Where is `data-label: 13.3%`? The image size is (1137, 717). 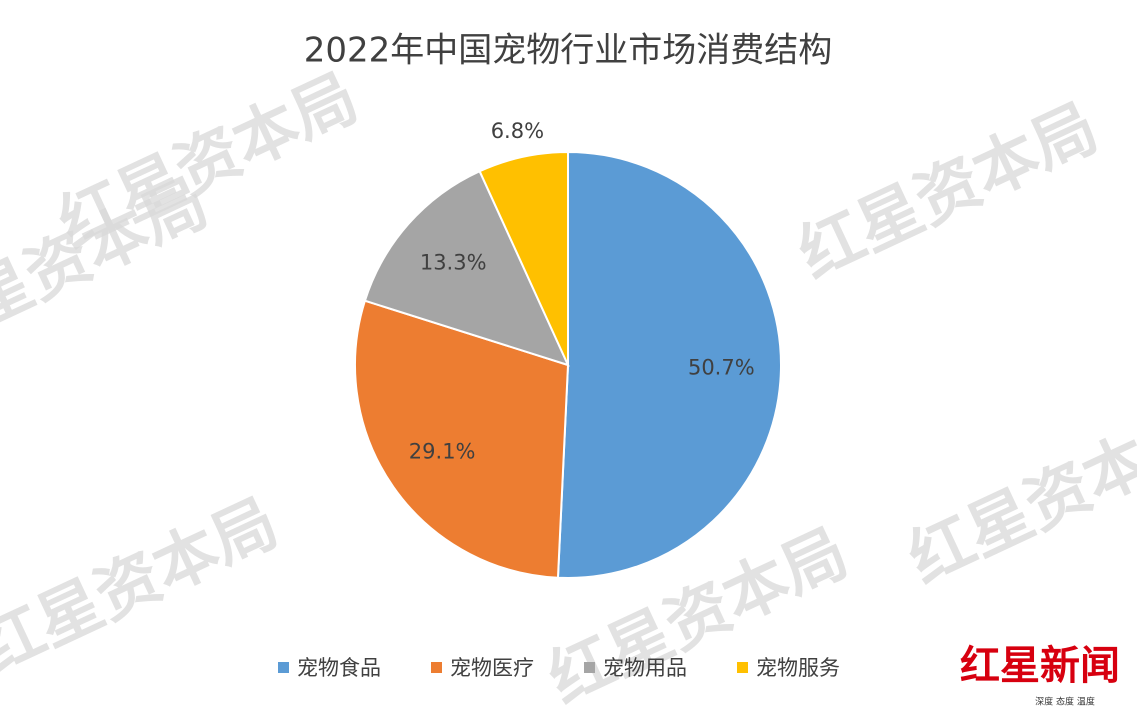 data-label: 13.3% is located at coordinates (453, 262).